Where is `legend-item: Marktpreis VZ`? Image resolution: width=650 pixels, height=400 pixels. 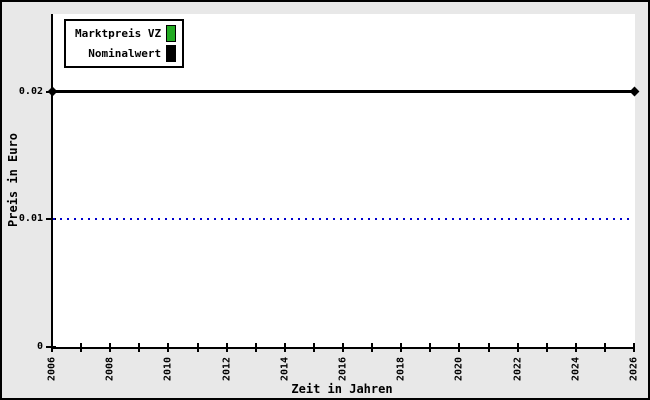
legend-item: Marktpreis VZ is located at coordinates (126, 33).